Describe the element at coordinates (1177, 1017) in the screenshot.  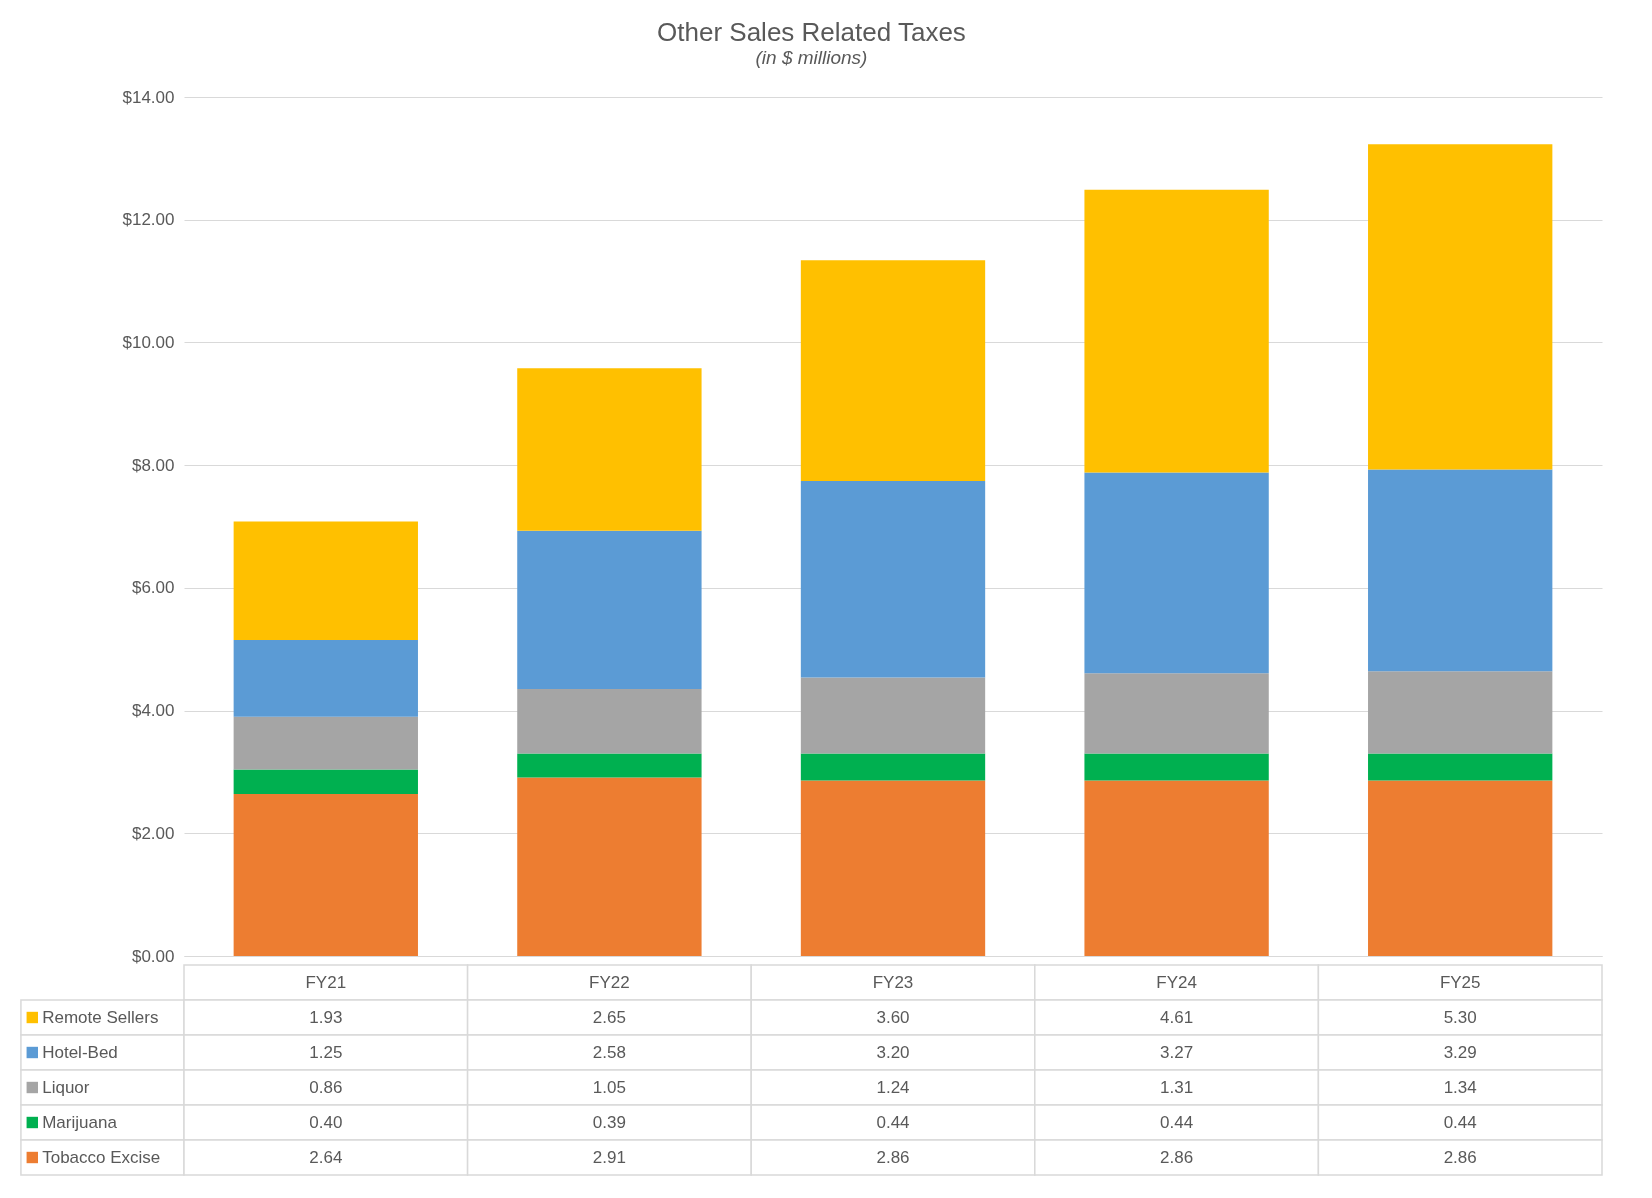
I see `data-label: 4.61` at that location.